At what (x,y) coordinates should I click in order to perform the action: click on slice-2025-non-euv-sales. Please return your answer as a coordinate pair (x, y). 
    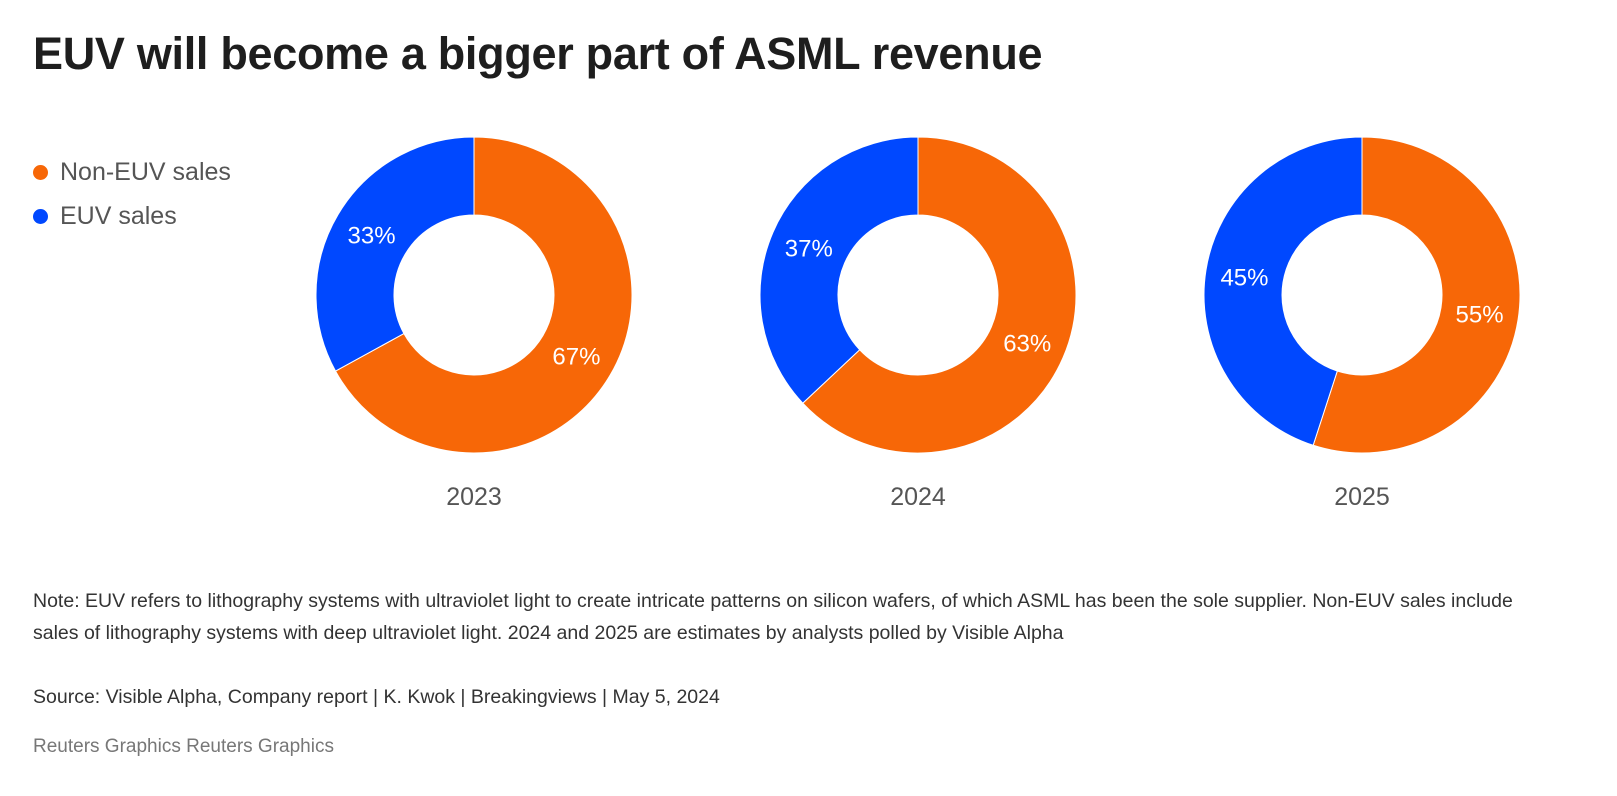
    Looking at the image, I should click on (1416, 295).